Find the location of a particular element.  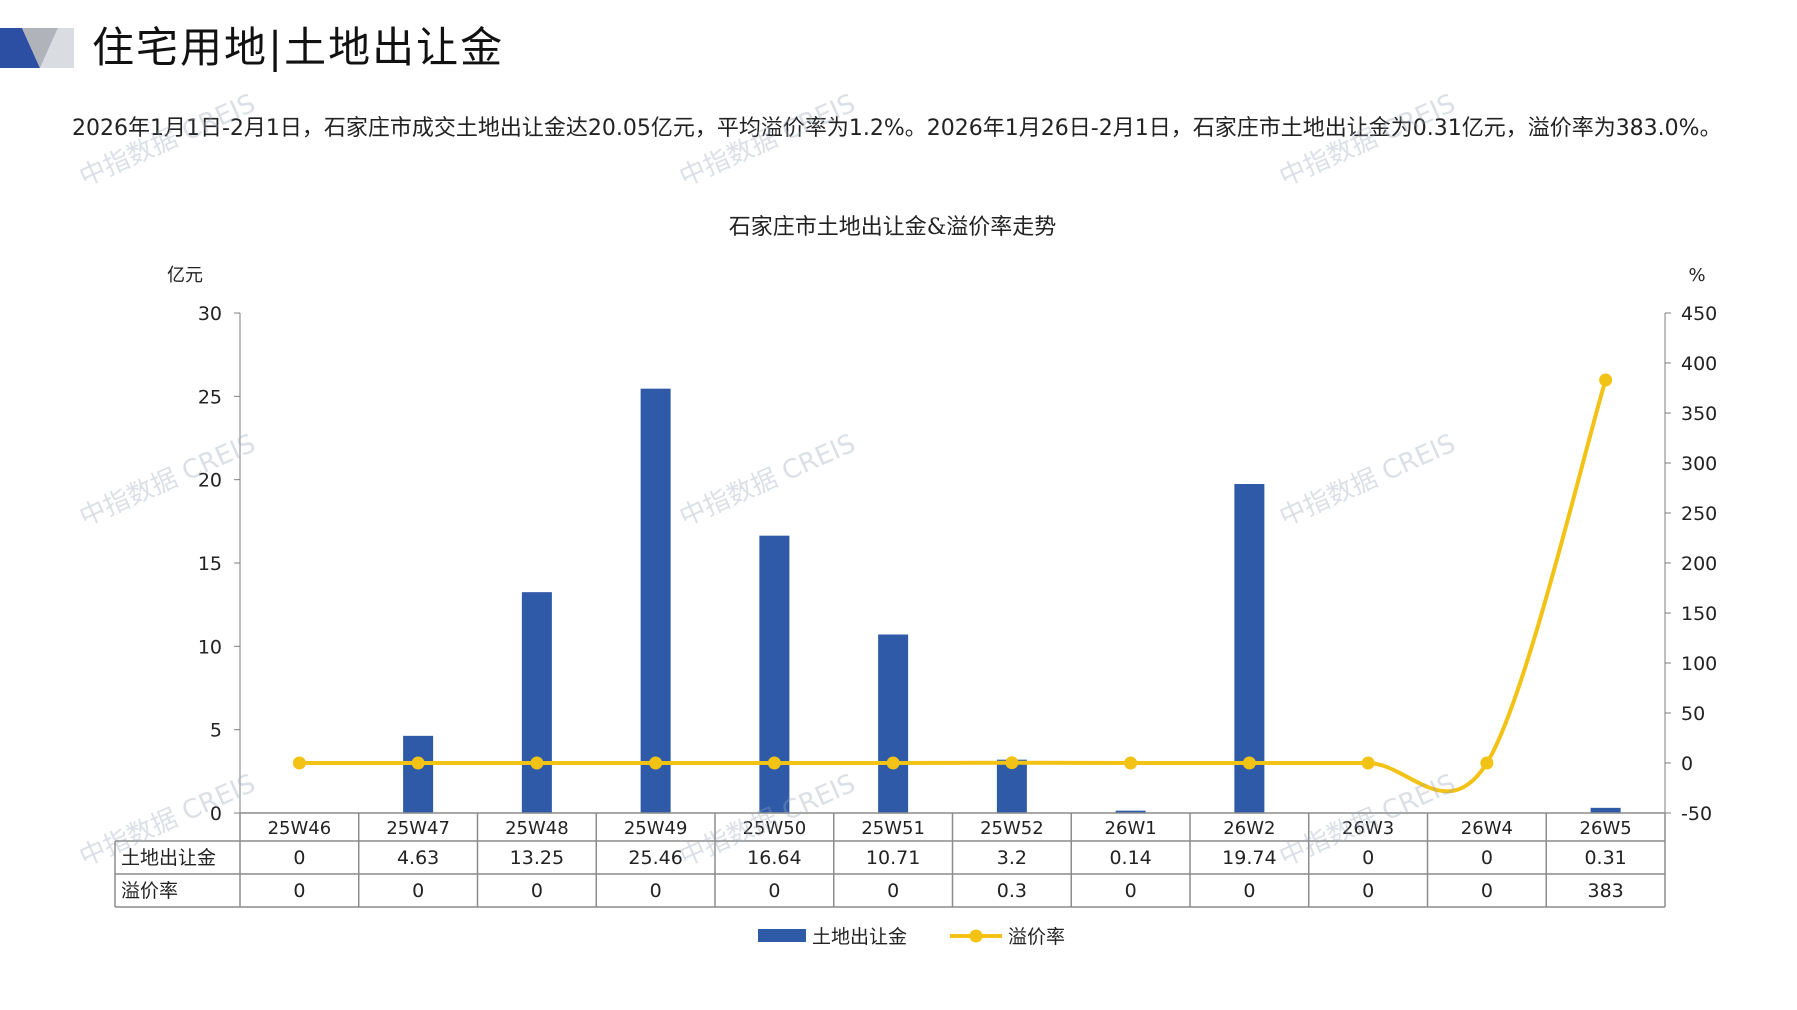

data-label: 25.46 is located at coordinates (655, 858).